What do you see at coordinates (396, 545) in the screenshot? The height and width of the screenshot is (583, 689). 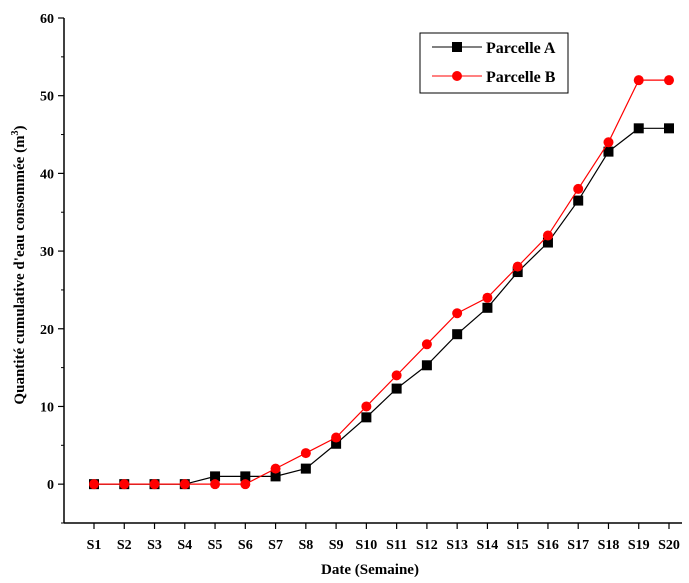 I see `x-tick-label: S11` at bounding box center [396, 545].